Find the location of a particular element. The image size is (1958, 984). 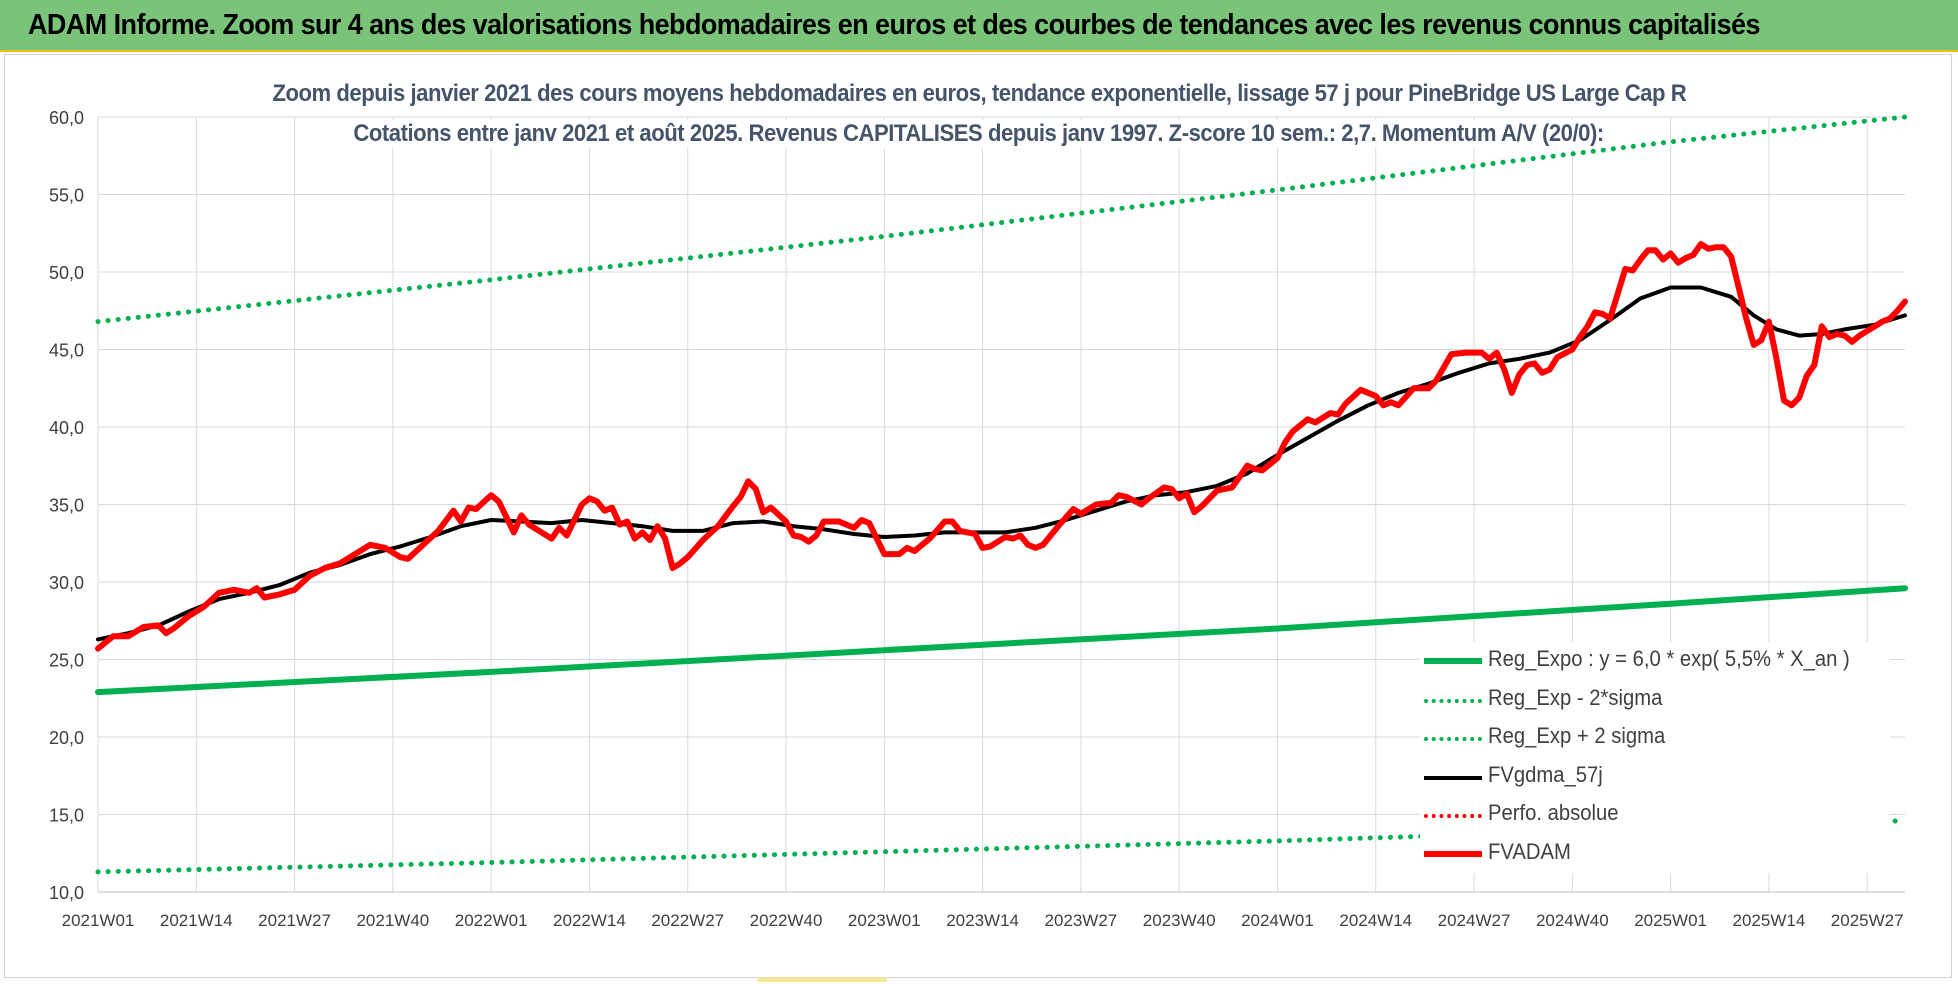

legend-entry: FVgdma_57j is located at coordinates (1655, 777).